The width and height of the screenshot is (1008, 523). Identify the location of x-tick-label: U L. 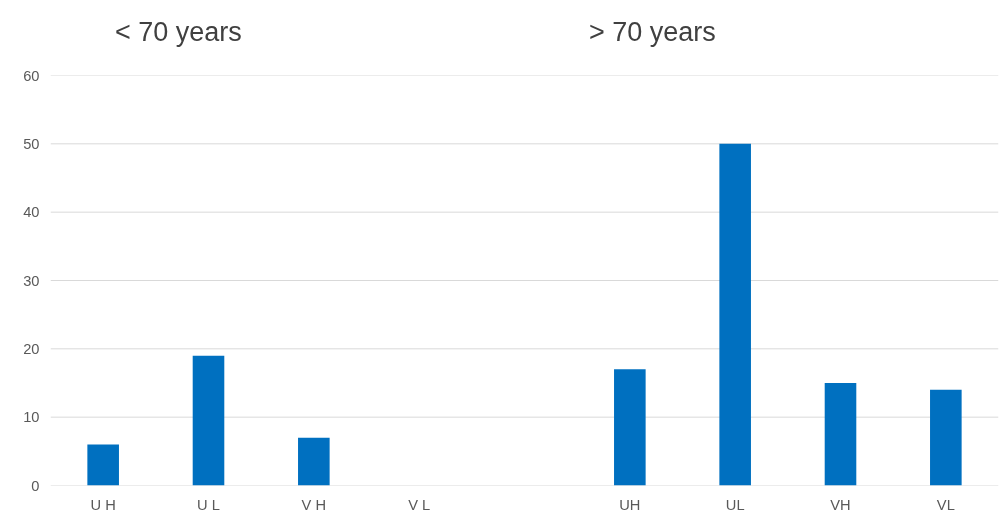
(208, 504).